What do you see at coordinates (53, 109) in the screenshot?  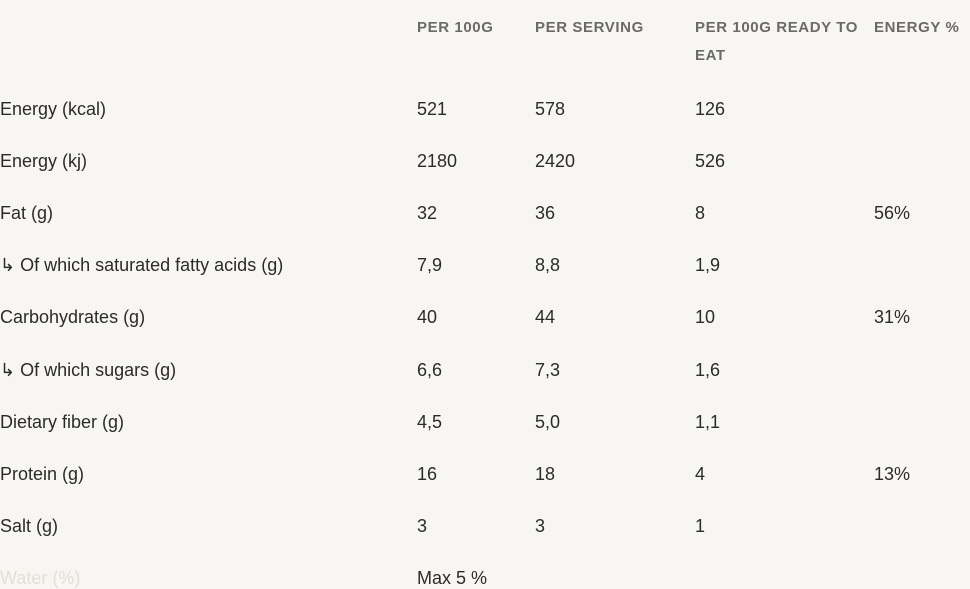 I see `row-label: Energy (kcal)` at bounding box center [53, 109].